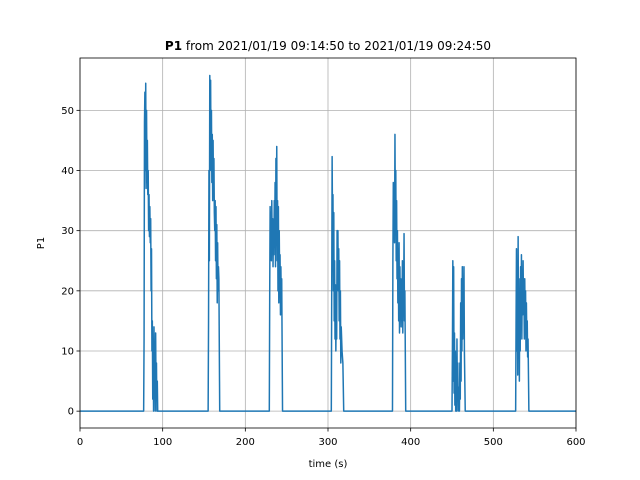 The width and height of the screenshot is (640, 480). What do you see at coordinates (41, 243) in the screenshot?
I see `y-axis-label: P1` at bounding box center [41, 243].